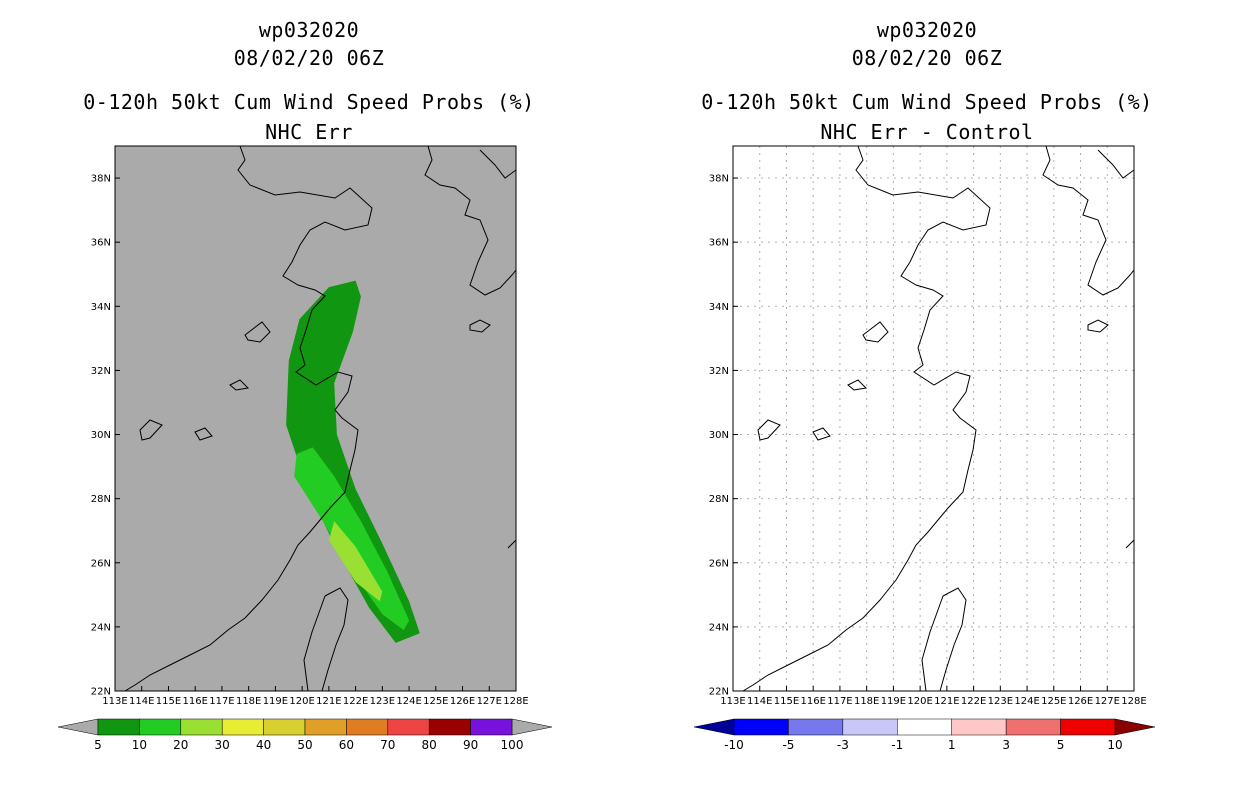  I want to click on colorbar-label: 90, so click(470, 745).